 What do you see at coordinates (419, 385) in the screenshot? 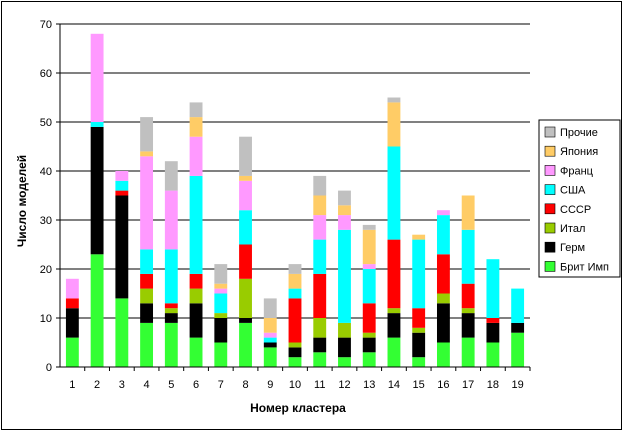
I see `x-tick-label: 15` at bounding box center [419, 385].